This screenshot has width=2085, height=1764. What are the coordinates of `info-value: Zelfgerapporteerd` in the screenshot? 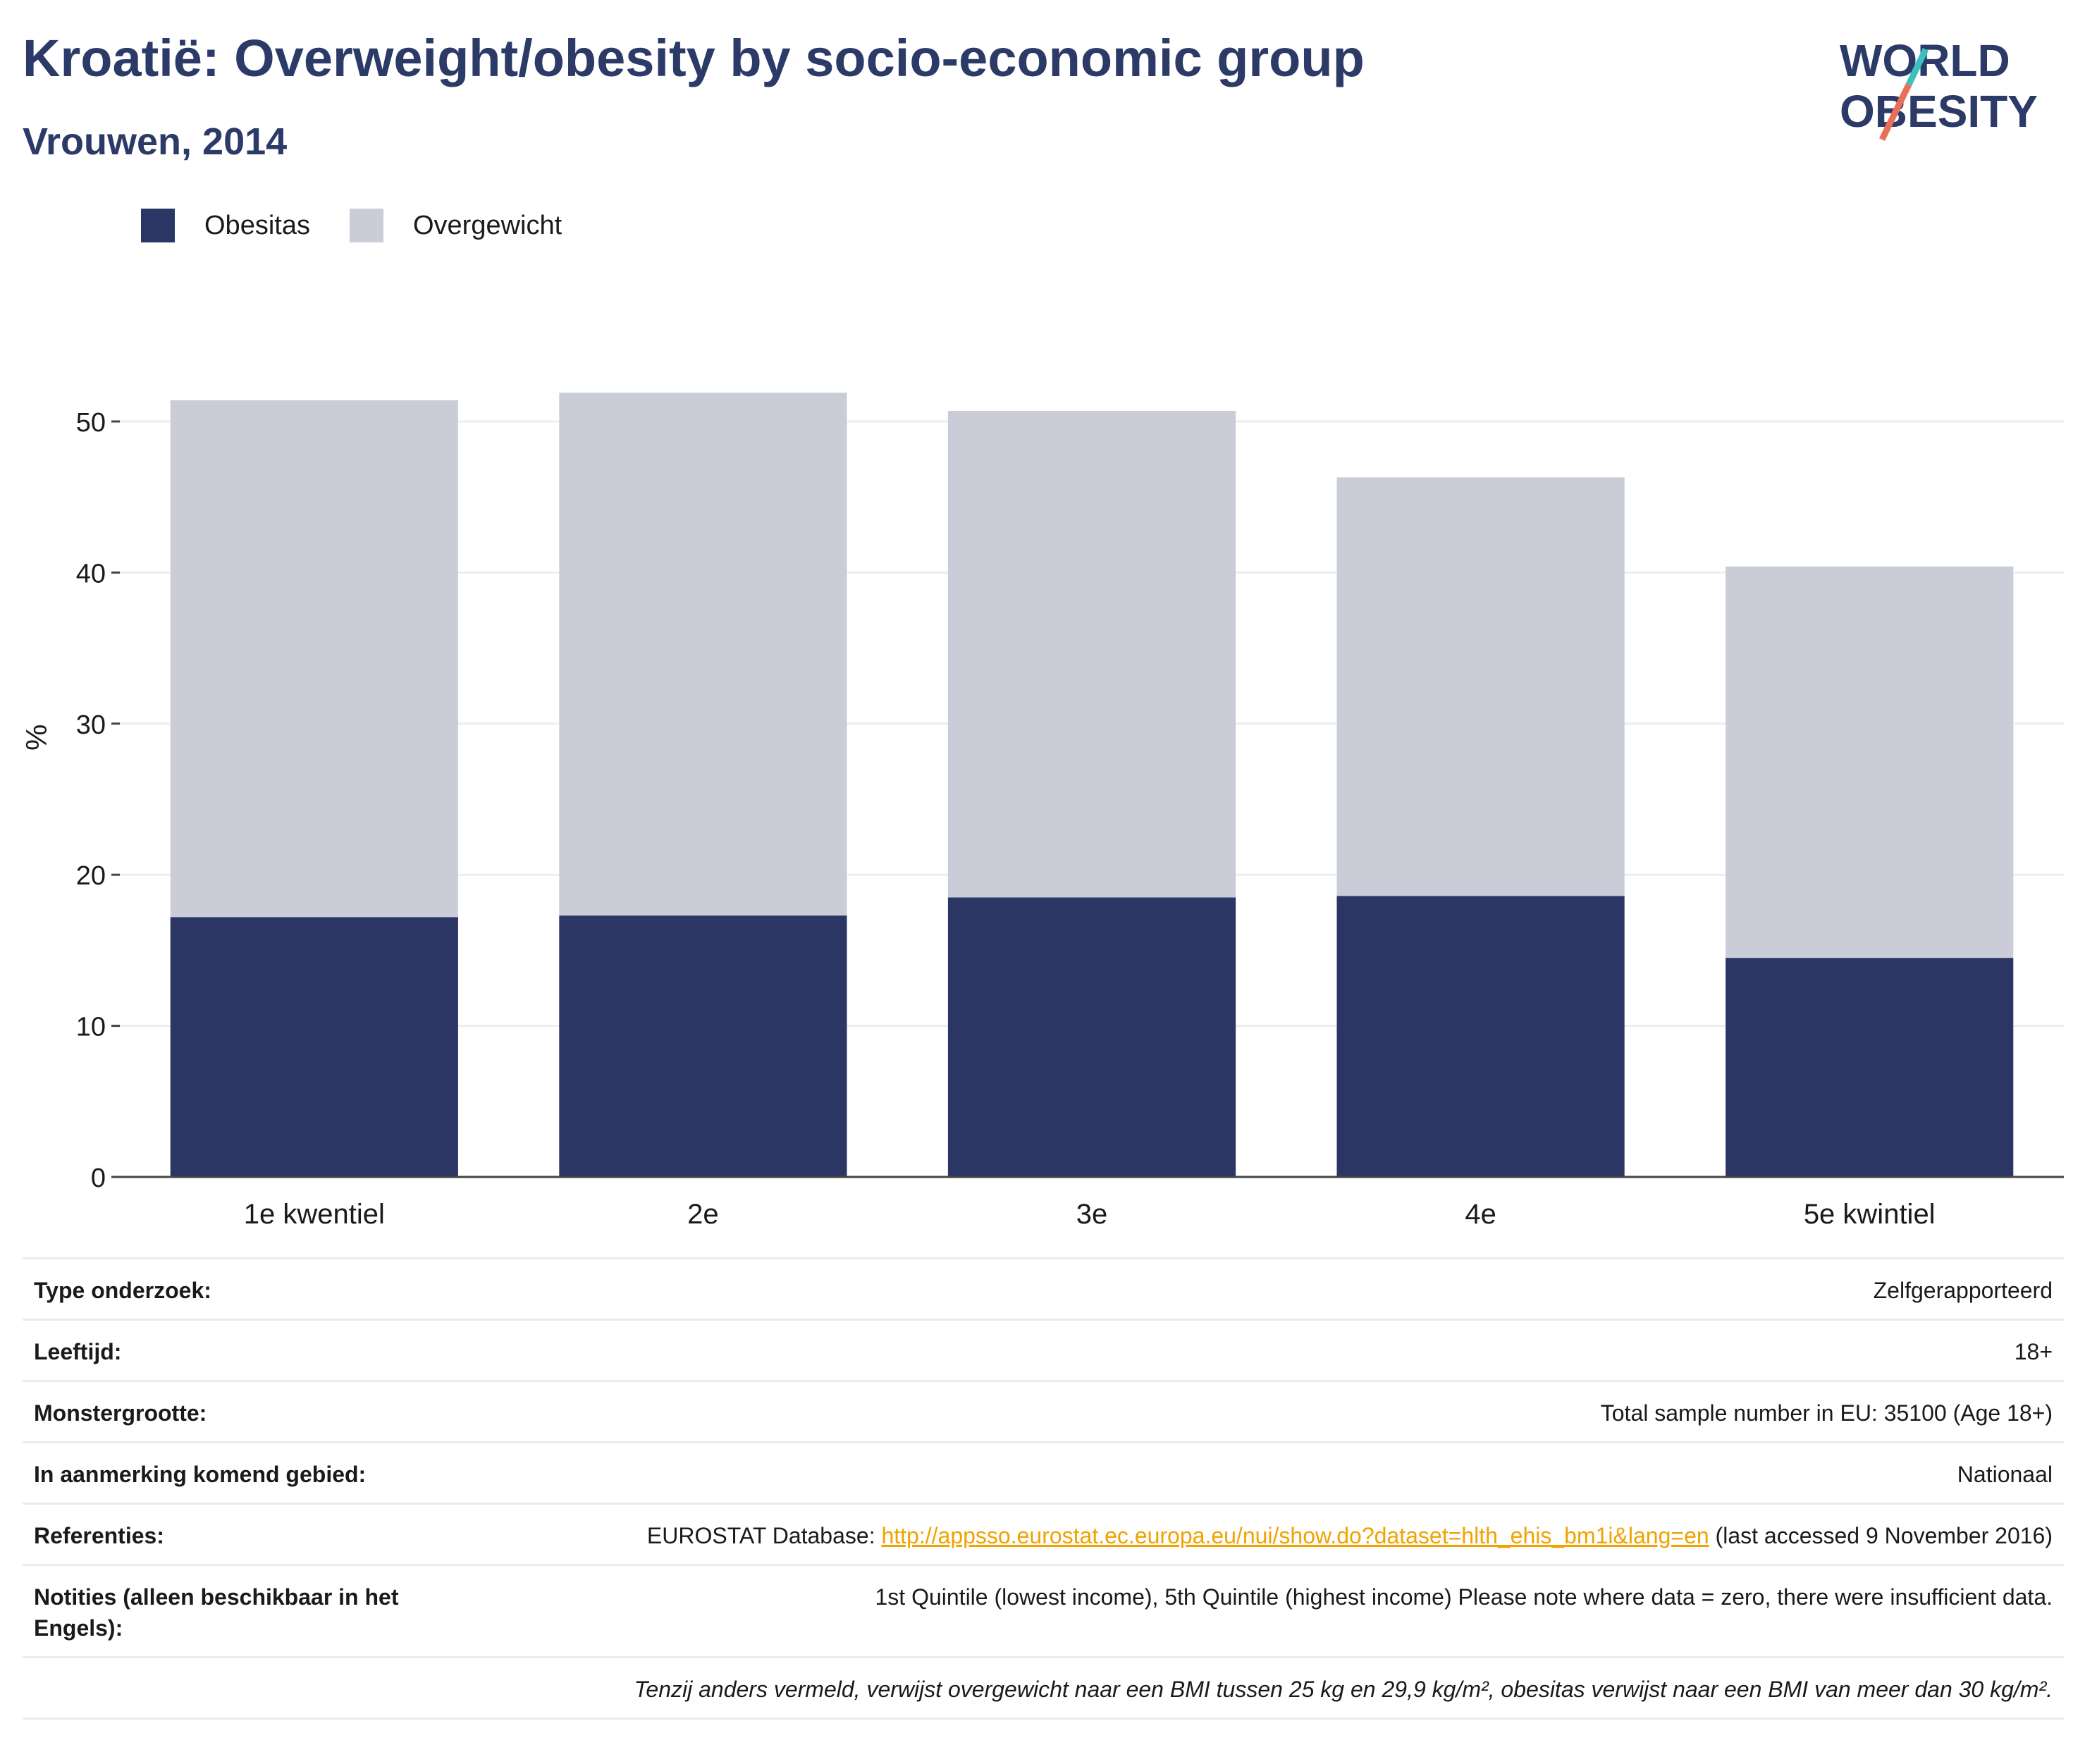 It's located at (1963, 1290).